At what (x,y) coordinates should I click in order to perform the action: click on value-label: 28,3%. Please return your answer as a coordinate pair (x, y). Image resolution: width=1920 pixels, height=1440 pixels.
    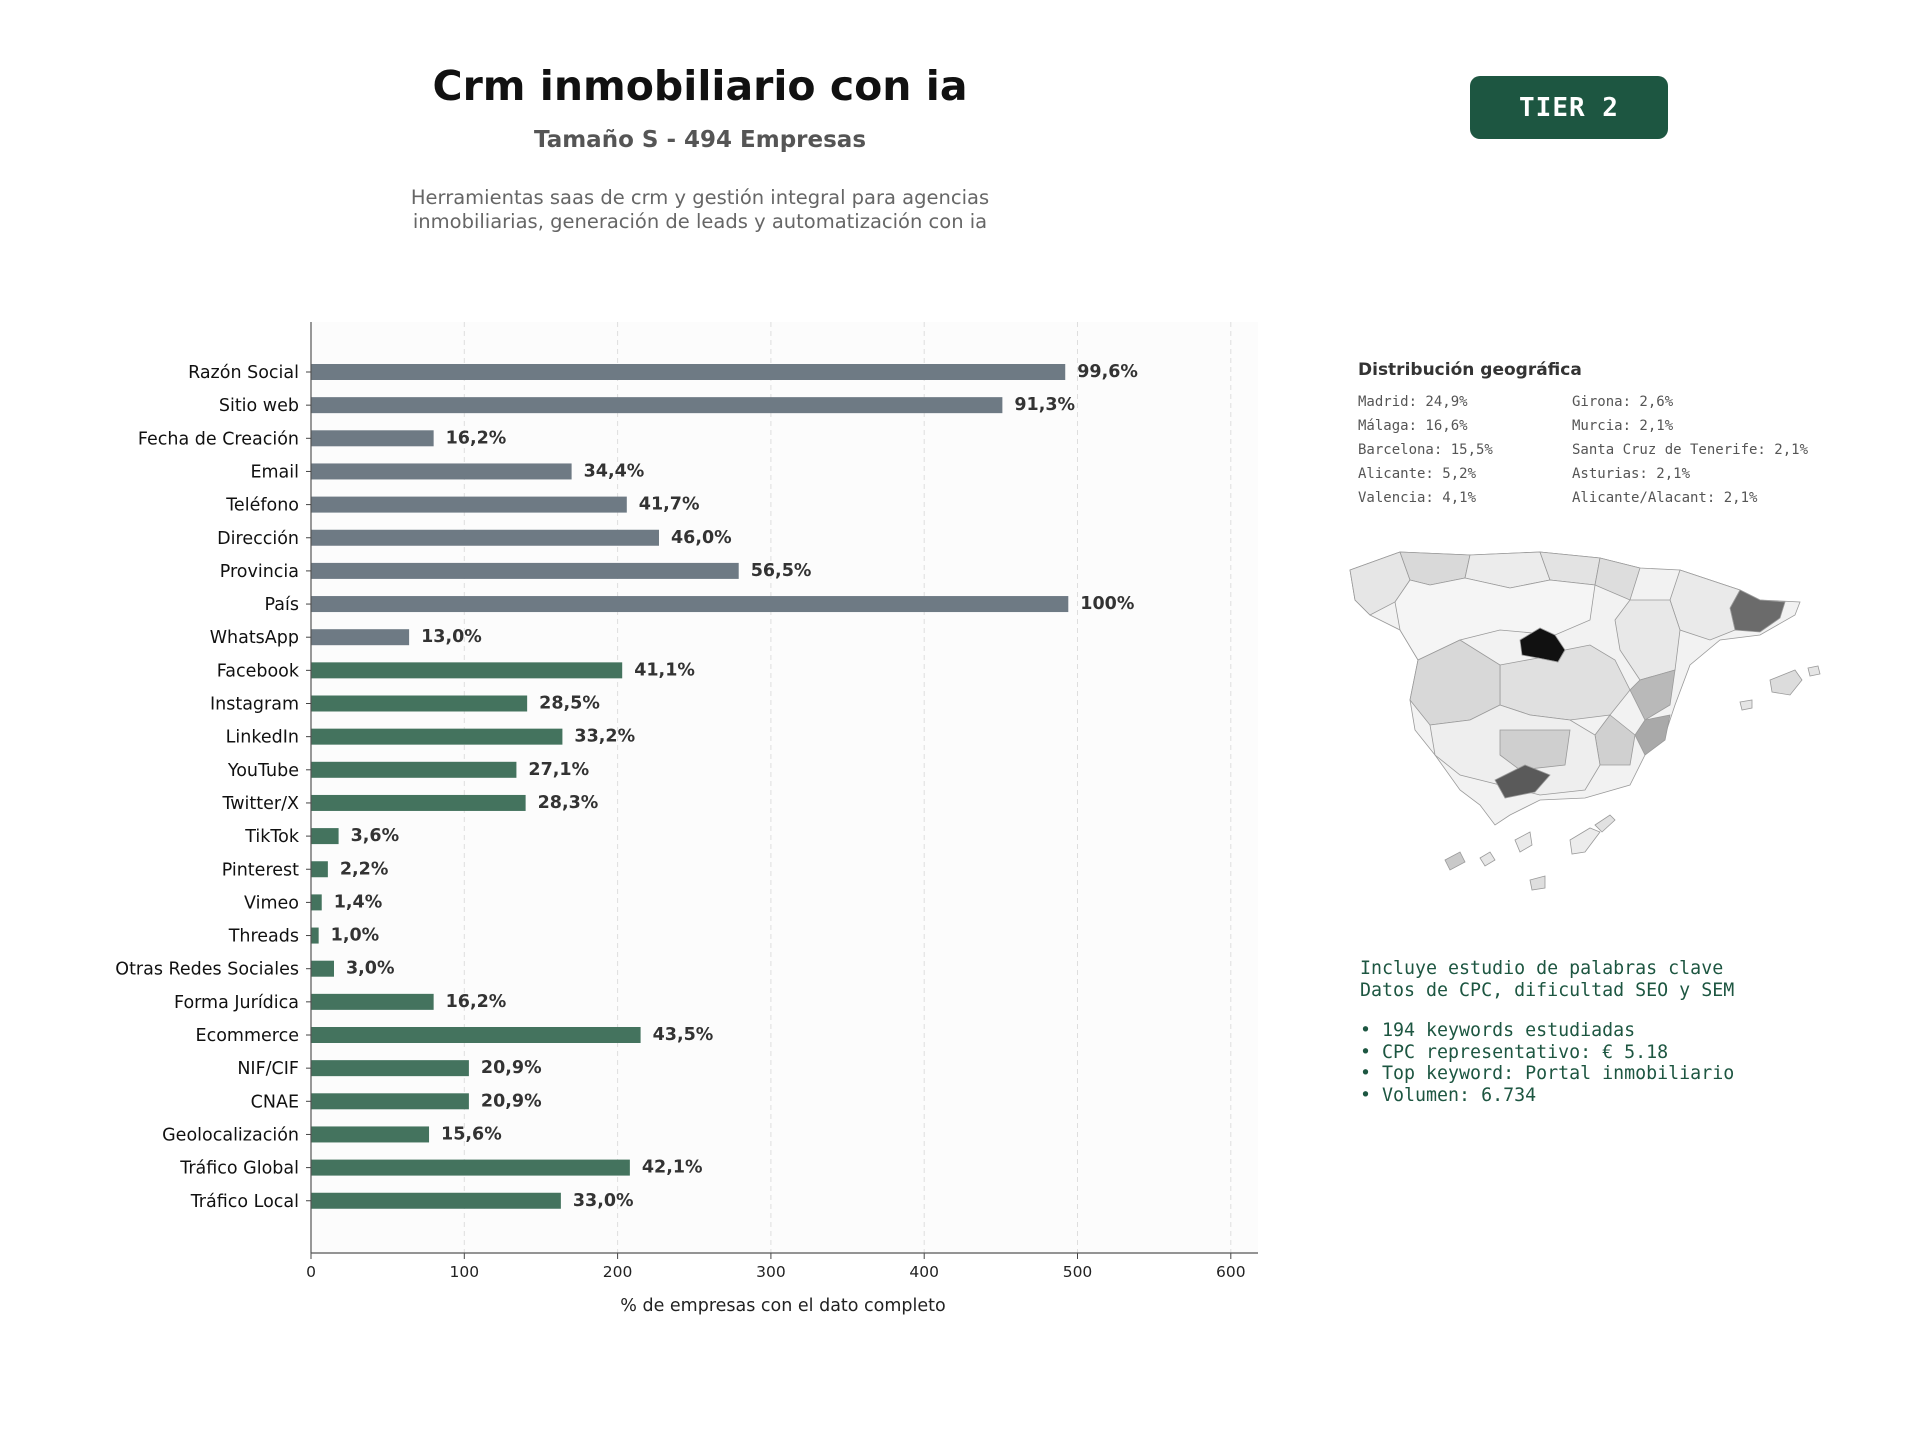
    Looking at the image, I should click on (568, 803).